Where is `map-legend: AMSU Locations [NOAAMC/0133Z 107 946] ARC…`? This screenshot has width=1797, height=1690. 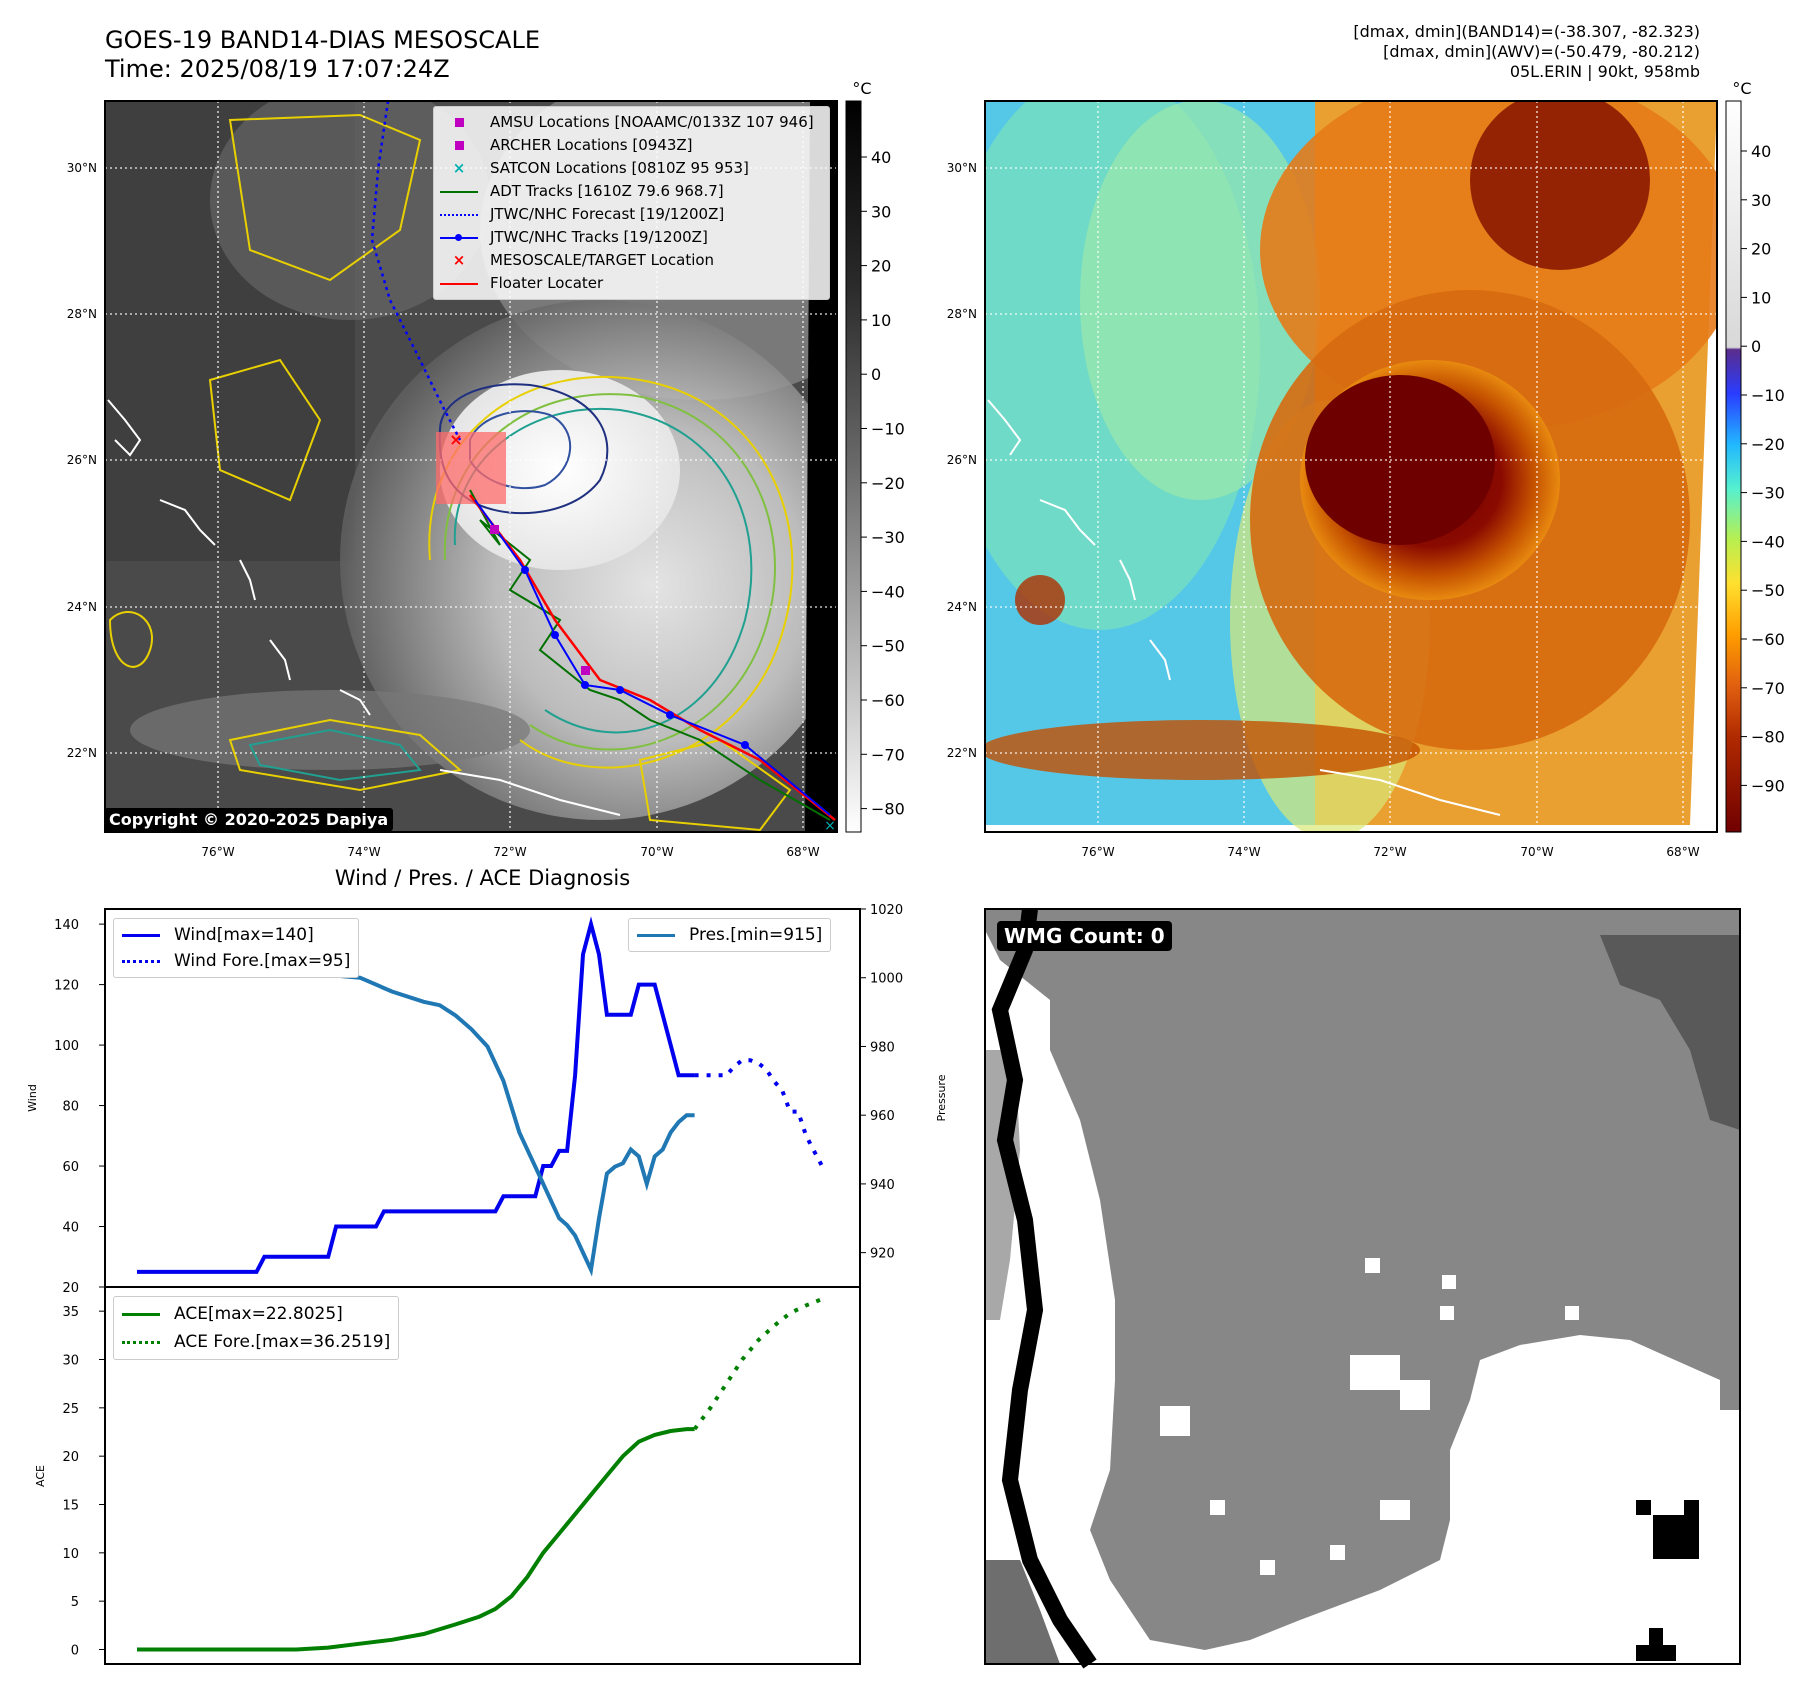 map-legend: AMSU Locations [NOAAMC/0133Z 107 946] ARC… is located at coordinates (631, 203).